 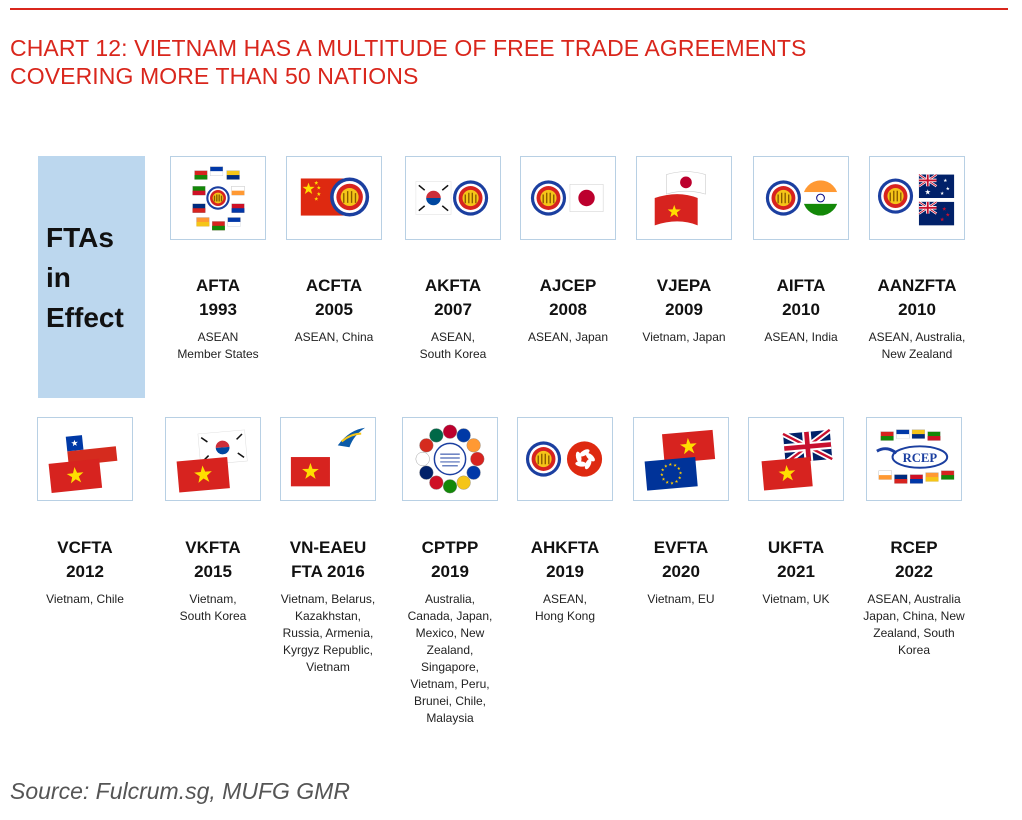 What do you see at coordinates (213, 571) in the screenshot?
I see `fta-year: 2015` at bounding box center [213, 571].